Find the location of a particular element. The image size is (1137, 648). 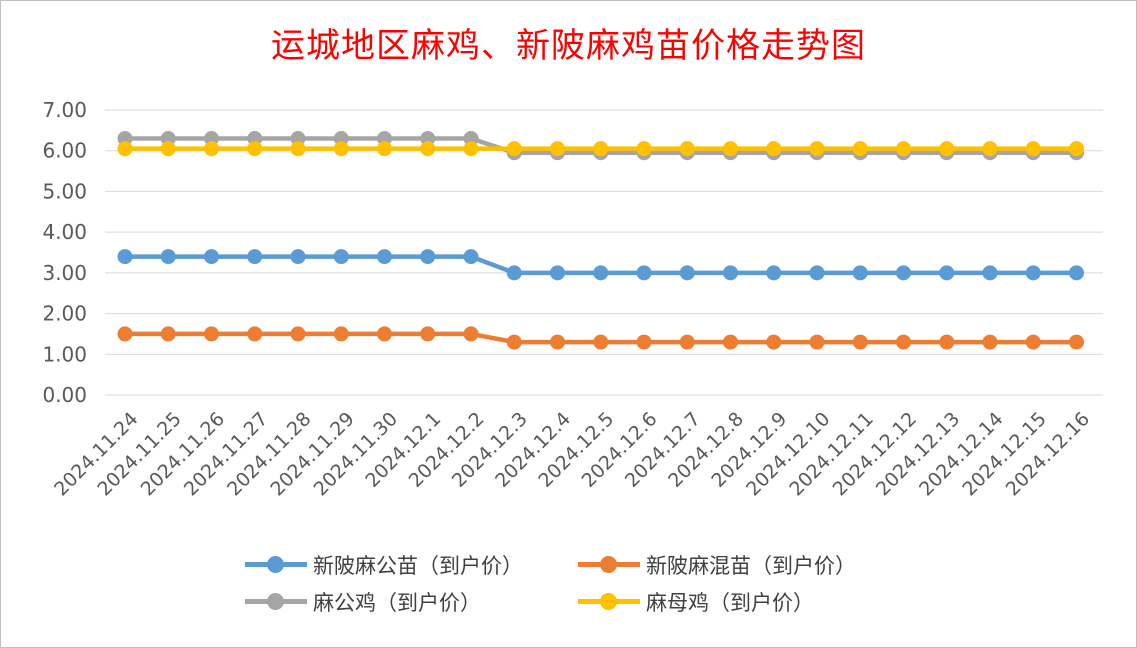

legend-item-series-1: 新陂麻公苗（到户价） is located at coordinates (384, 565).